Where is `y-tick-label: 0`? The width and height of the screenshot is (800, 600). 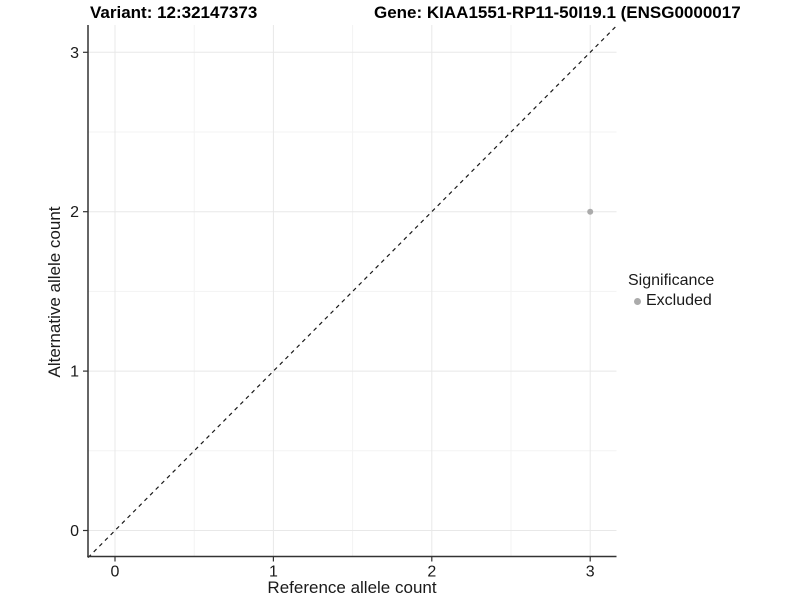 y-tick-label: 0 is located at coordinates (74, 531).